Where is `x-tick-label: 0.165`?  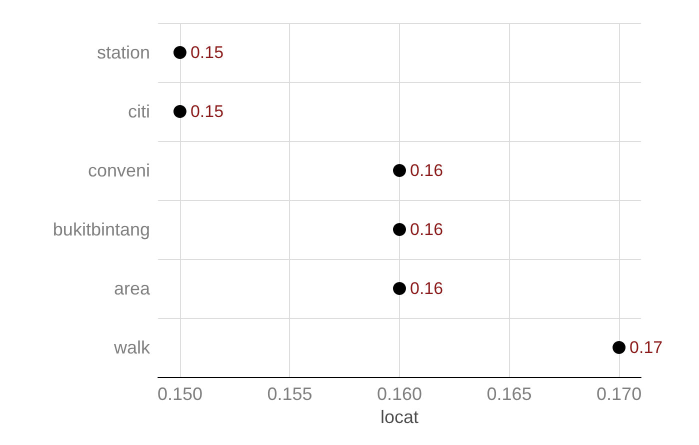 x-tick-label: 0.165 is located at coordinates (509, 394).